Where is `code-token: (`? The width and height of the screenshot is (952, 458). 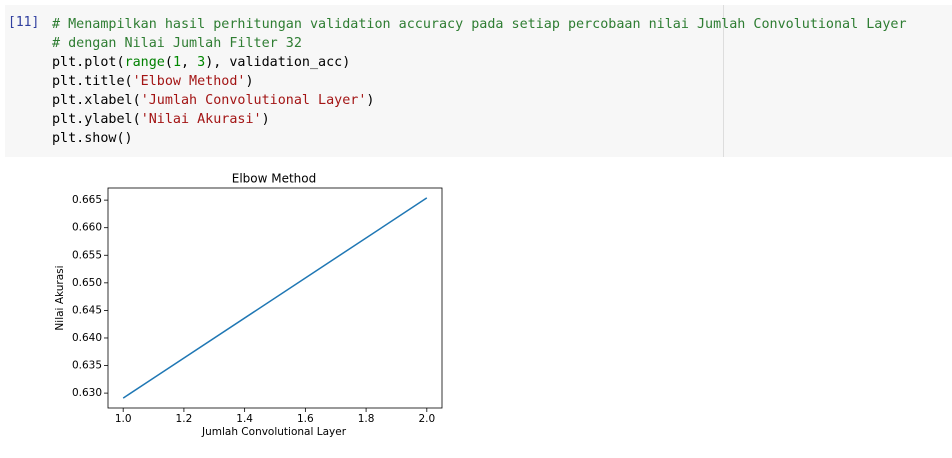
code-token: ( is located at coordinates (168, 62).